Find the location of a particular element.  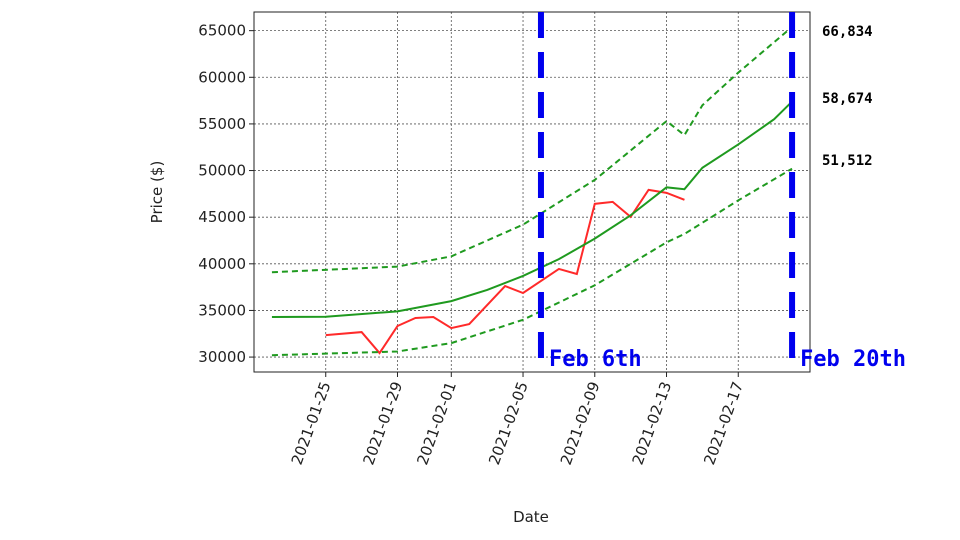

side-label: 66,834 is located at coordinates (847, 32).